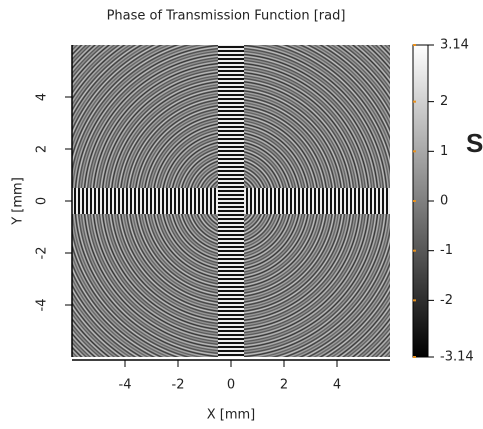 The width and height of the screenshot is (483, 429). What do you see at coordinates (42, 97) in the screenshot?
I see `y-tick-label: 4` at bounding box center [42, 97].